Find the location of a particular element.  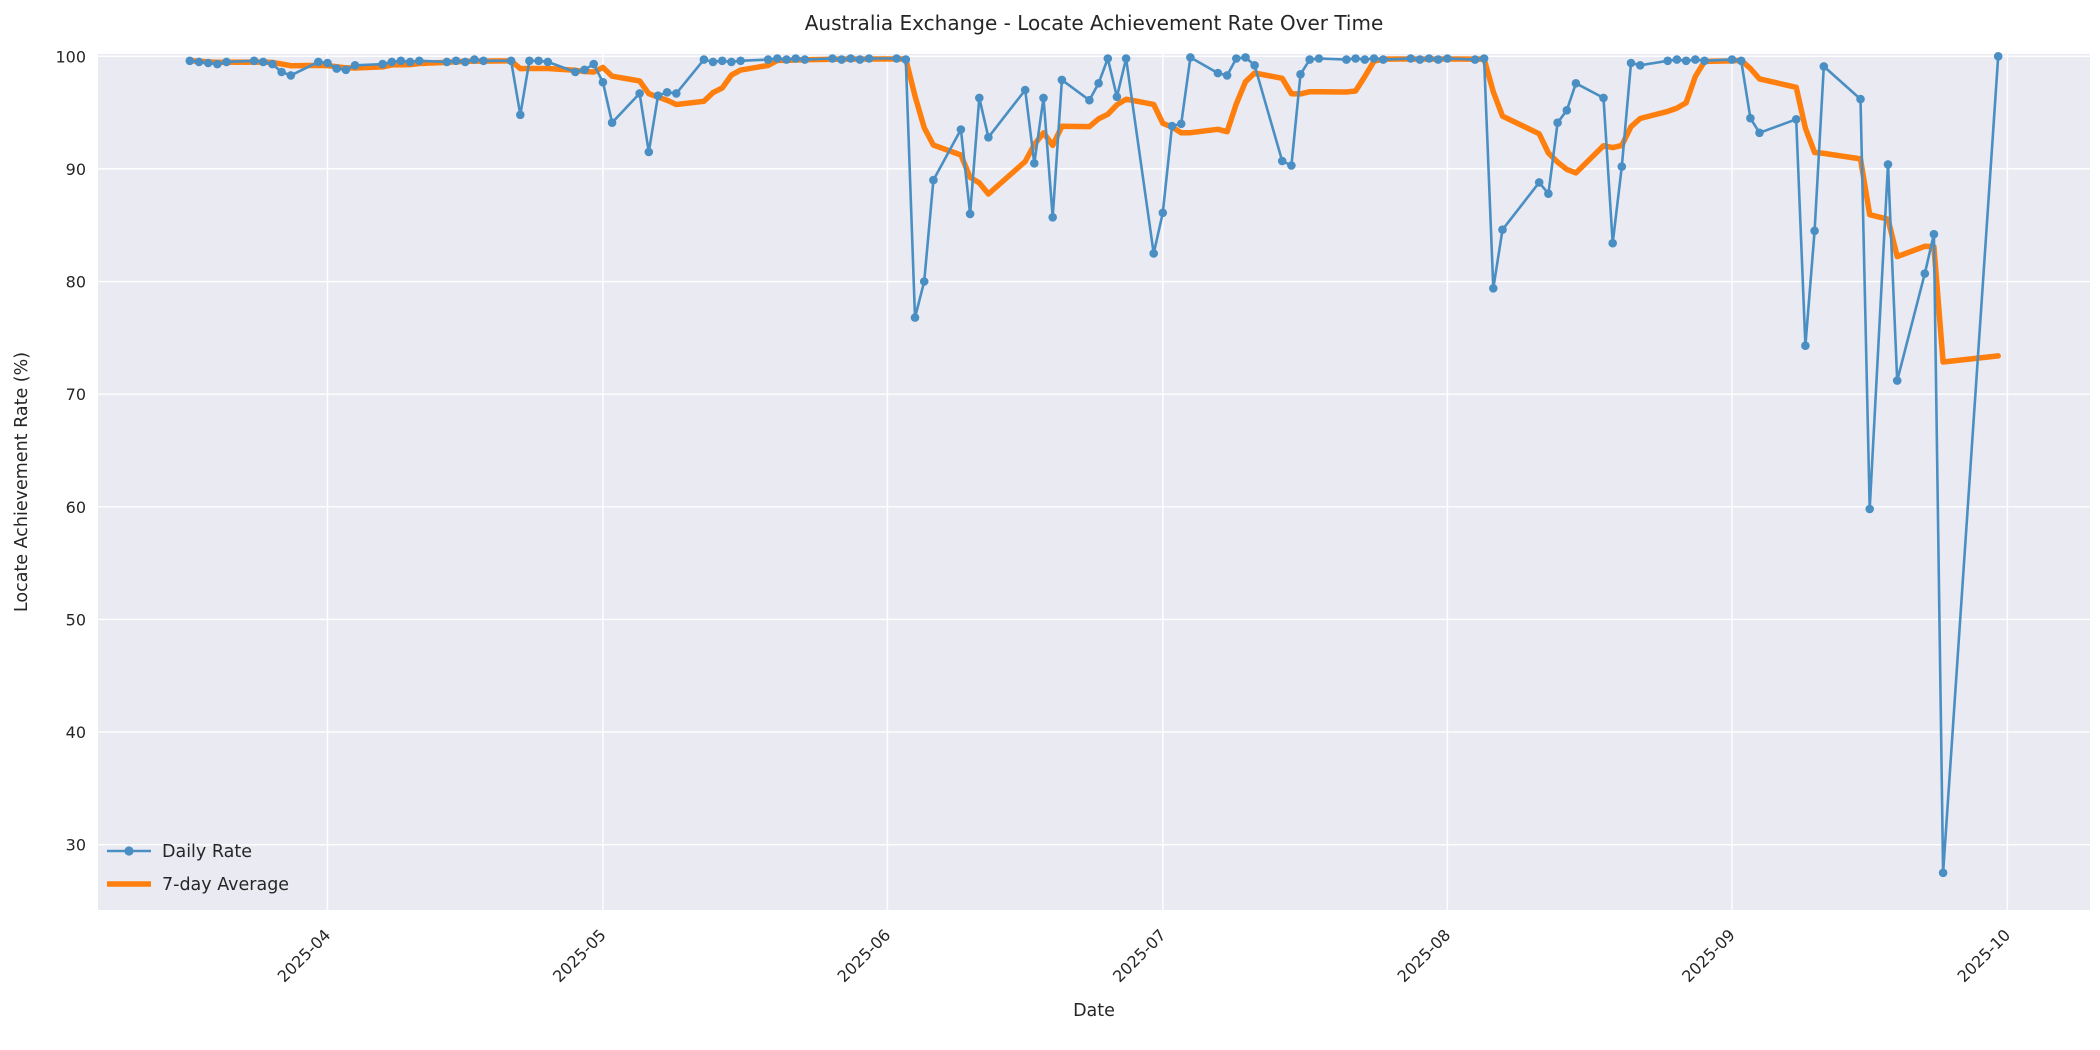

y-tick-label: 70 is located at coordinates (76, 394).